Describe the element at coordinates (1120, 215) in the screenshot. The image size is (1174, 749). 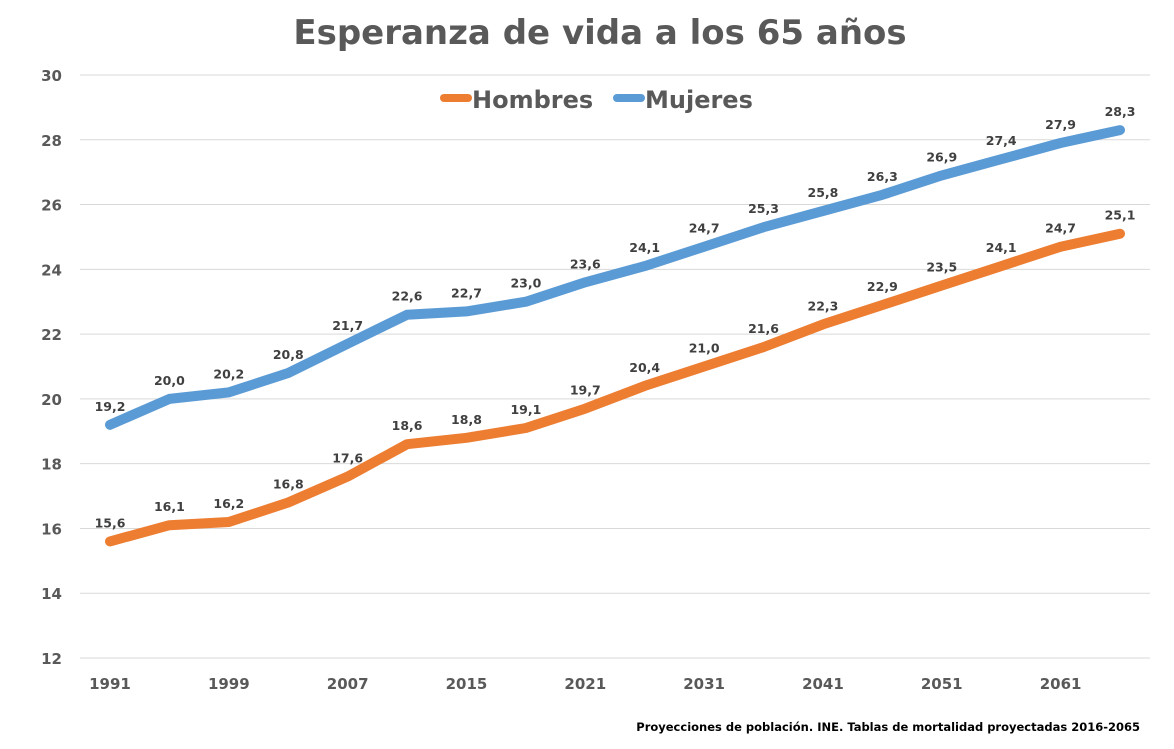
I see `data-label-hombres: 25,1` at that location.